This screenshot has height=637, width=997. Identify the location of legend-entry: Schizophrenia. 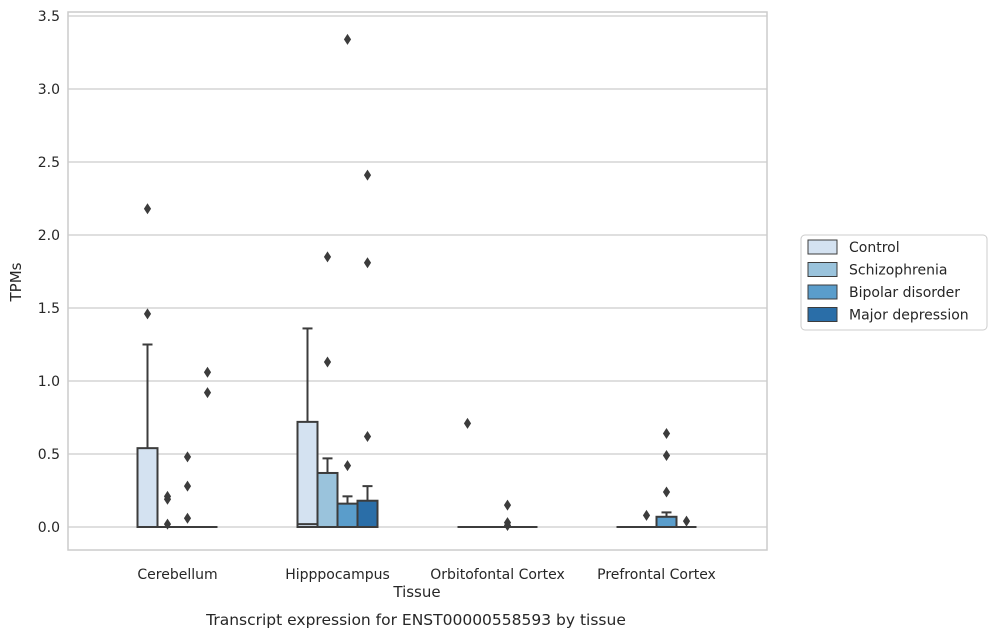
(898, 271).